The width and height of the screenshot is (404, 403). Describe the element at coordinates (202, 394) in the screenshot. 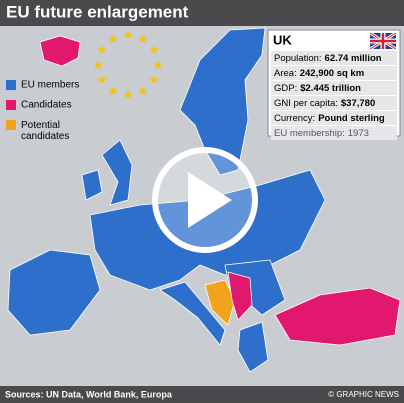

I see `footer-bar` at that location.